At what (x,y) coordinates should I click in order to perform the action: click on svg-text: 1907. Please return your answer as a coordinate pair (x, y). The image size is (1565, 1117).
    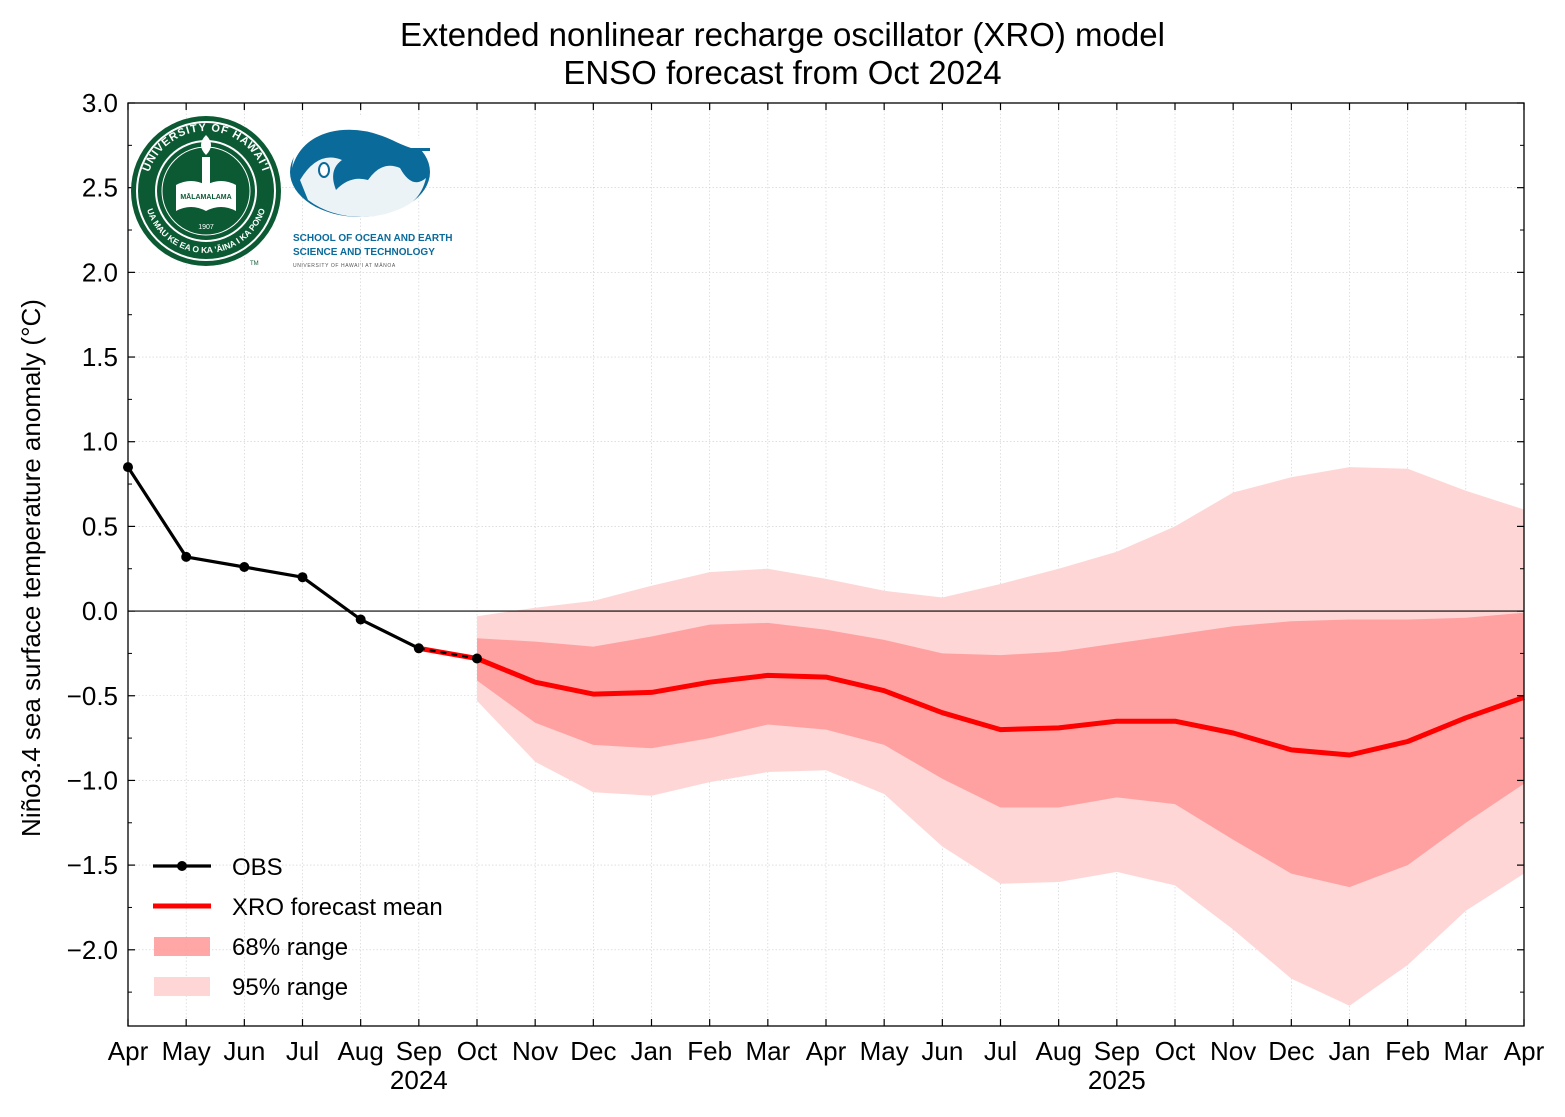
    Looking at the image, I should click on (206, 227).